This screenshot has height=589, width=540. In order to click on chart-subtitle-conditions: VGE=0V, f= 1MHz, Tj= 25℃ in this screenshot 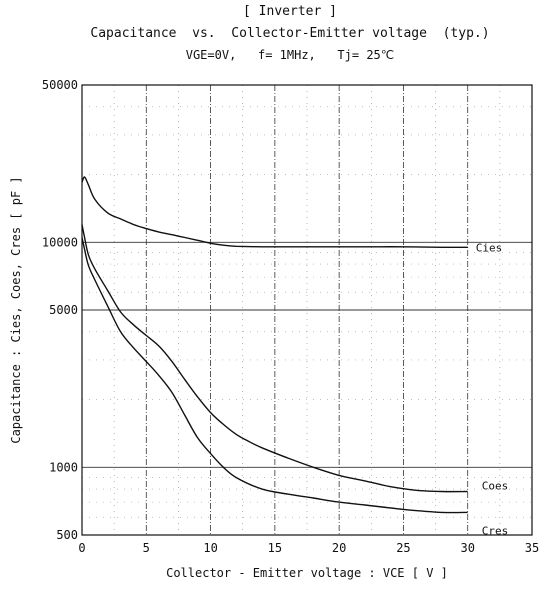, I will do `click(290, 55)`.